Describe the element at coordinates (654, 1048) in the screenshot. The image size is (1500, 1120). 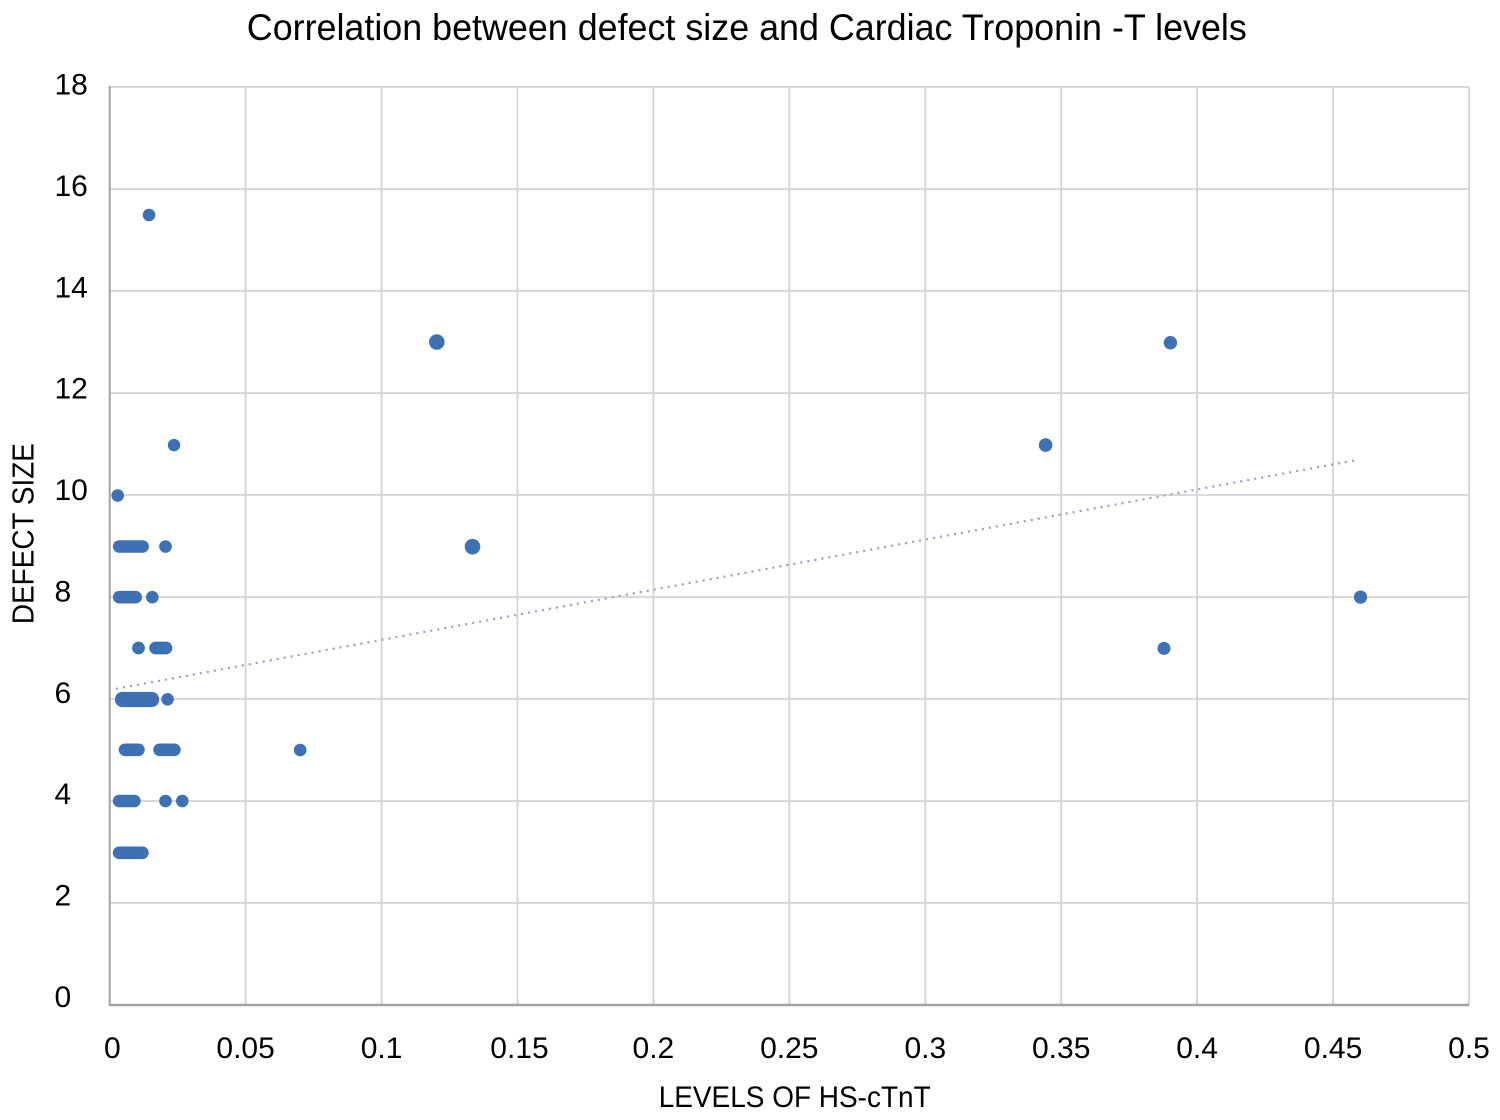
I see `svg-text: 0.2` at that location.